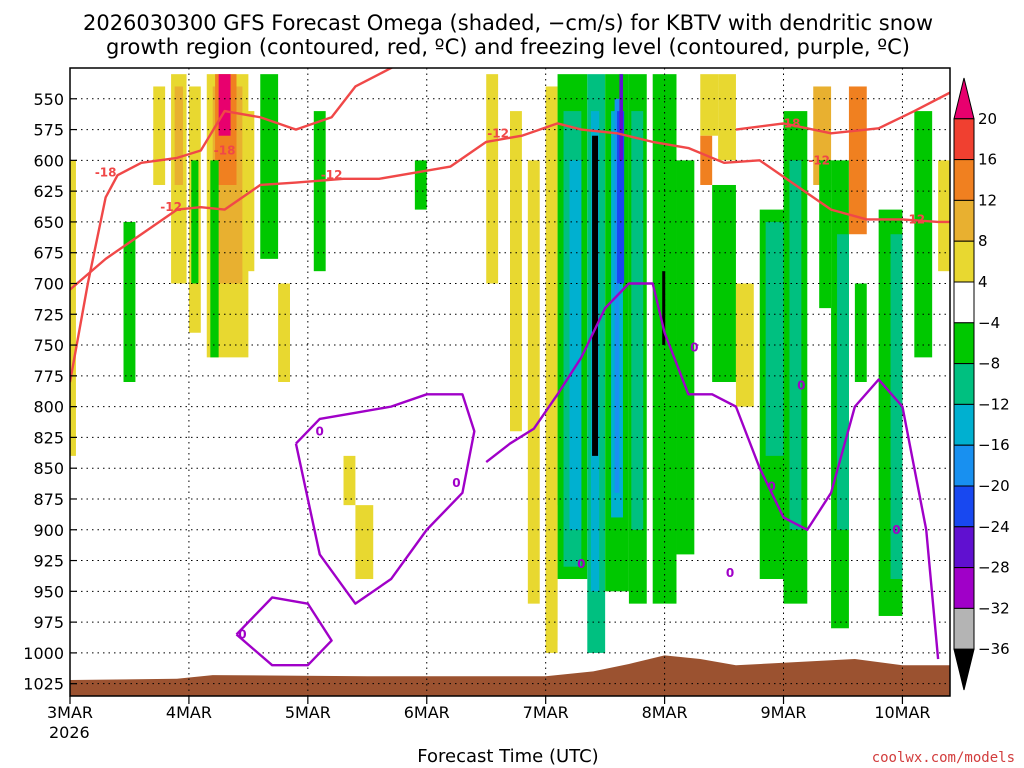  I want to click on y-tick-label: 650, so click(48, 222).